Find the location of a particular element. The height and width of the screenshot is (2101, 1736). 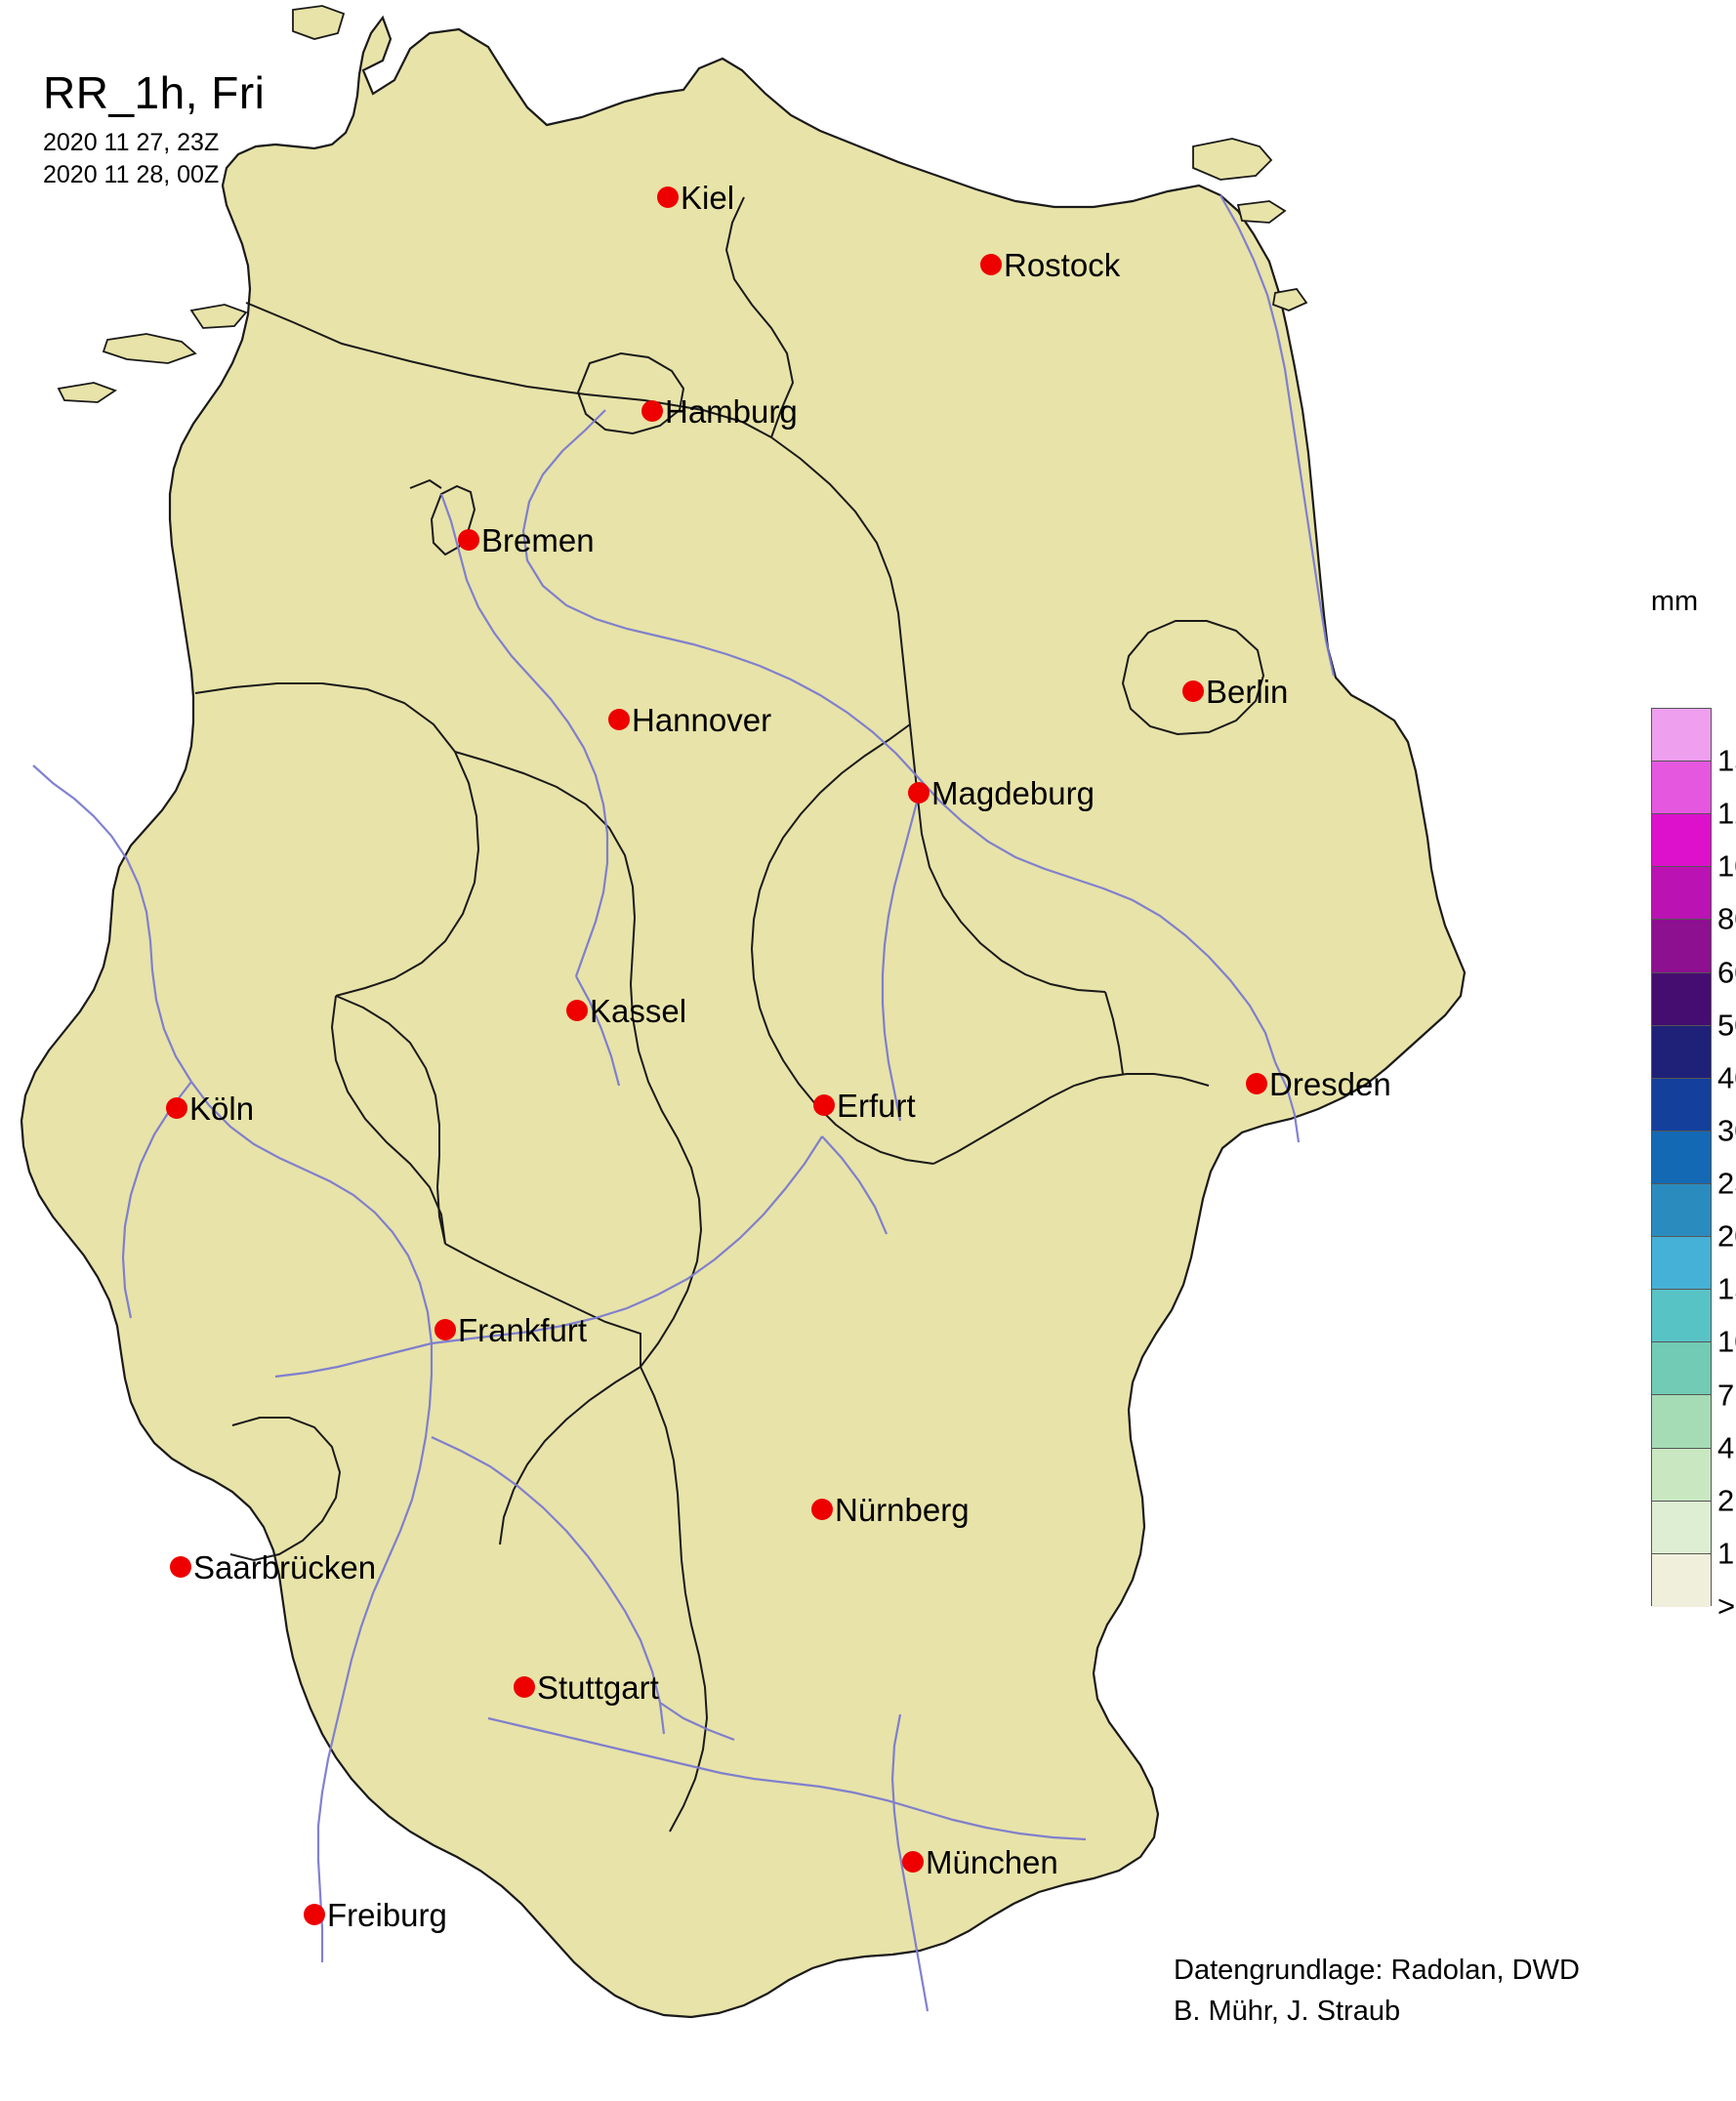

city-marker-hamburg: Hamburg is located at coordinates (719, 411).